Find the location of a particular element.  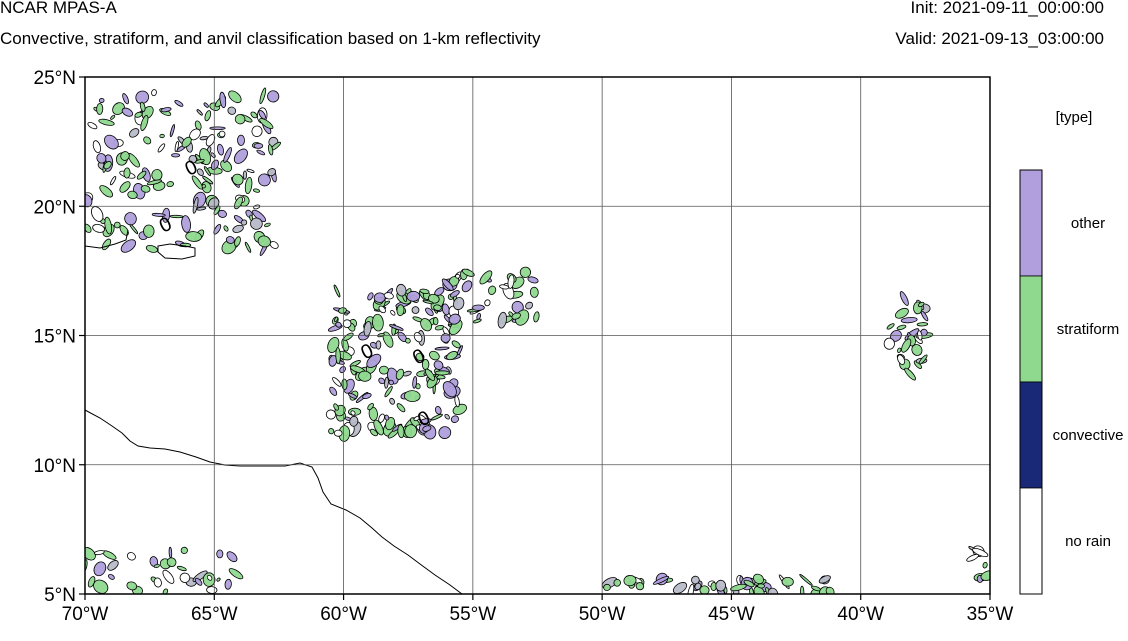

legend: [type] other stratiform convective no rain is located at coordinates (1071, 352).